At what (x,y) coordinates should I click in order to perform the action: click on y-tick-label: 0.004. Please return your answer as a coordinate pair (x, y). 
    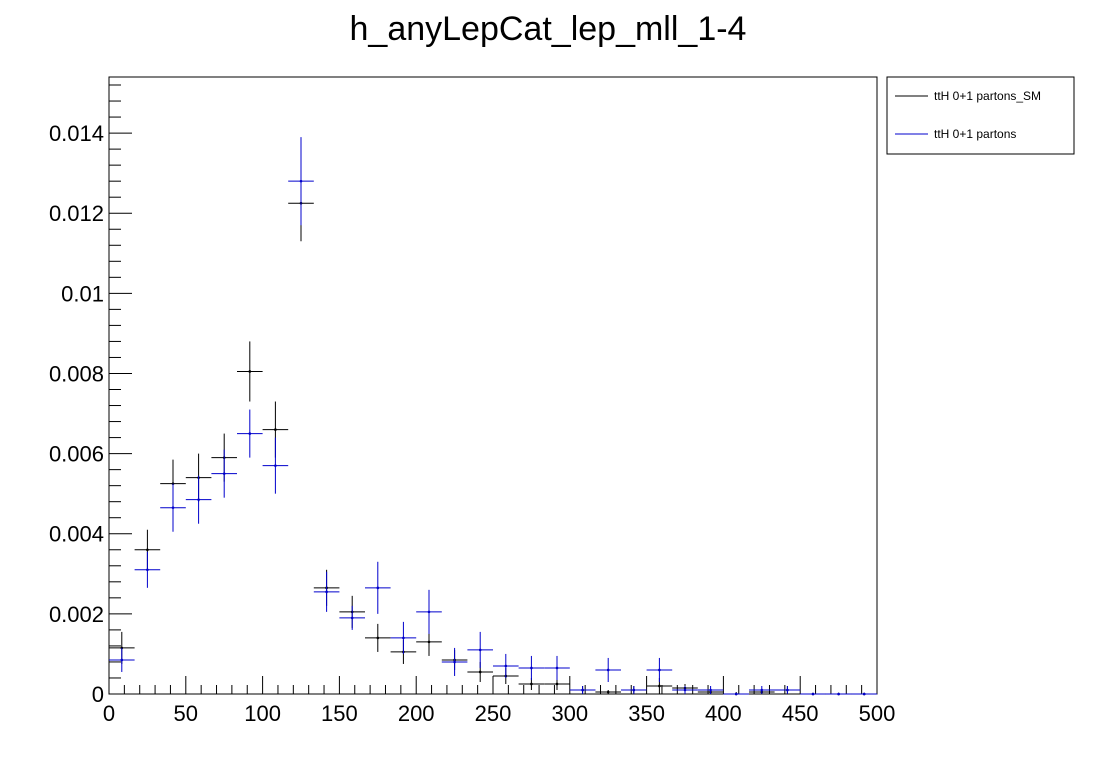
    Looking at the image, I should click on (76, 534).